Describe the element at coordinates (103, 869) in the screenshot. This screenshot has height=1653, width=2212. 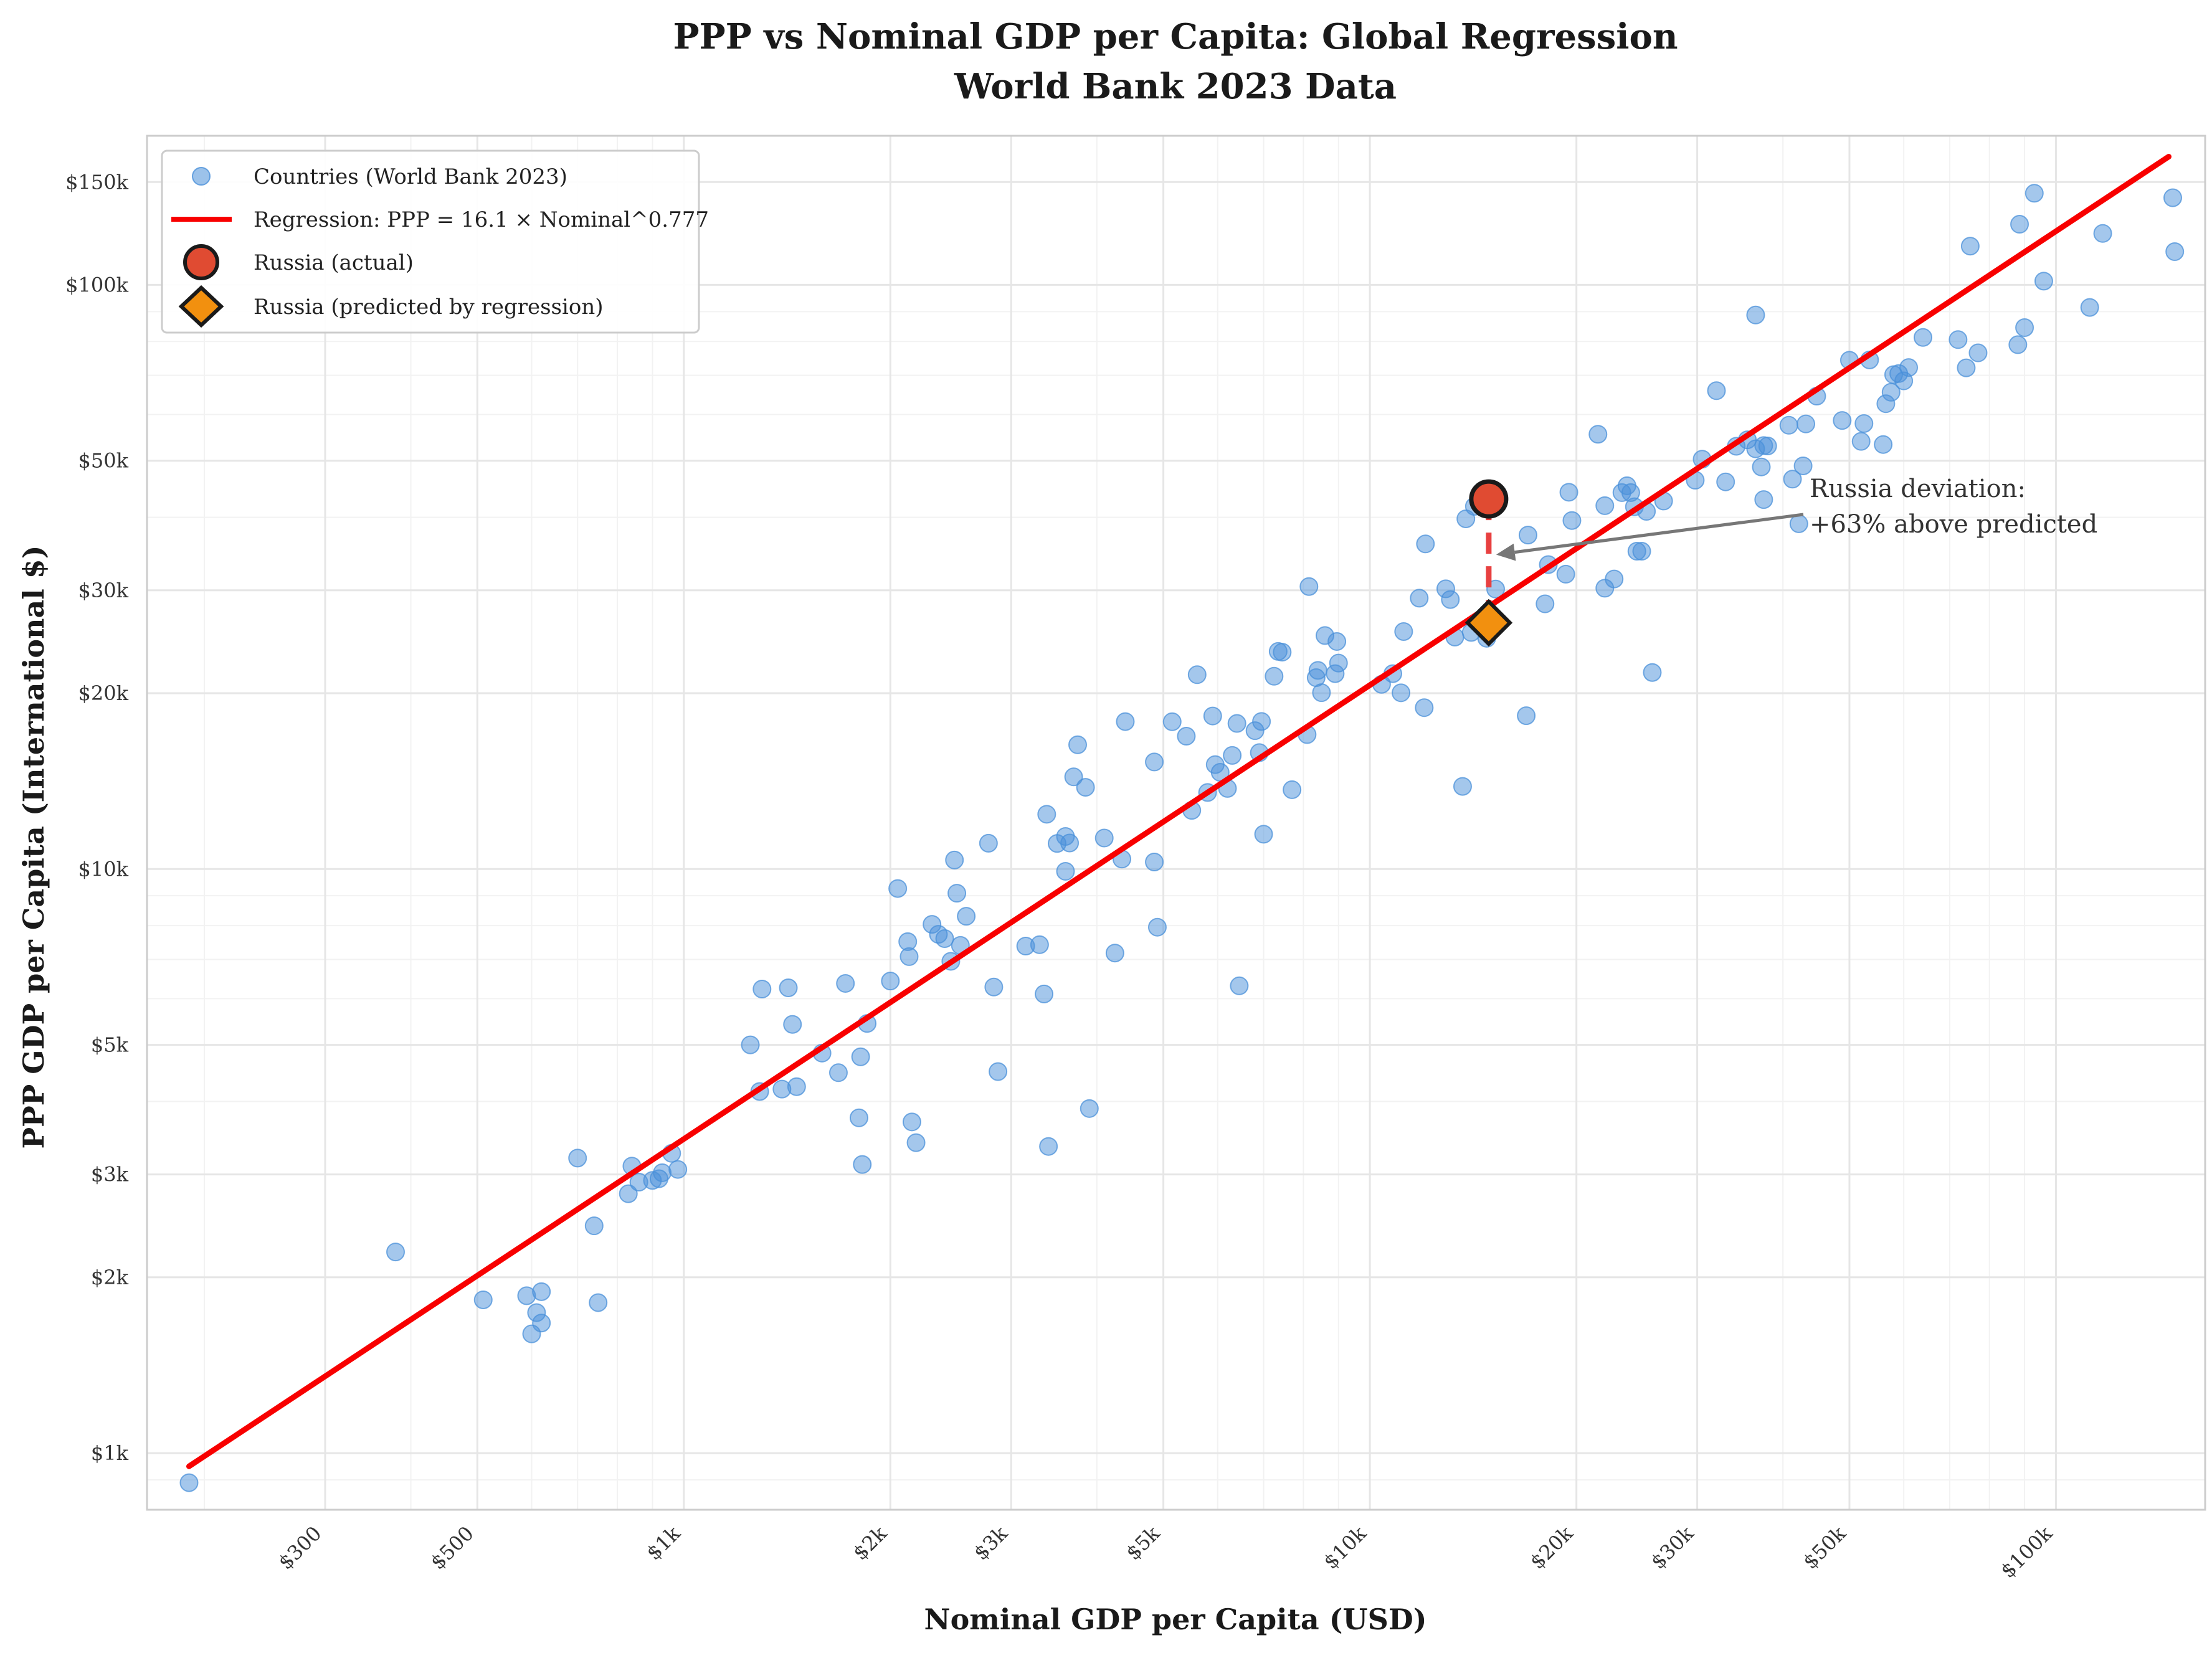
I see `y-tick-label: $10k` at that location.